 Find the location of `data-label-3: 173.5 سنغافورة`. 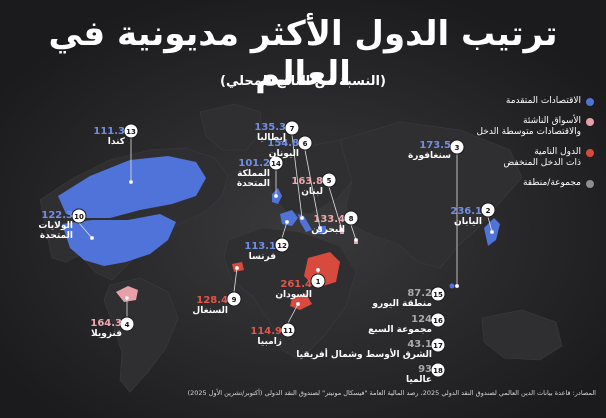

data-label-3: 173.5 سنغافورة is located at coordinates (429, 150).